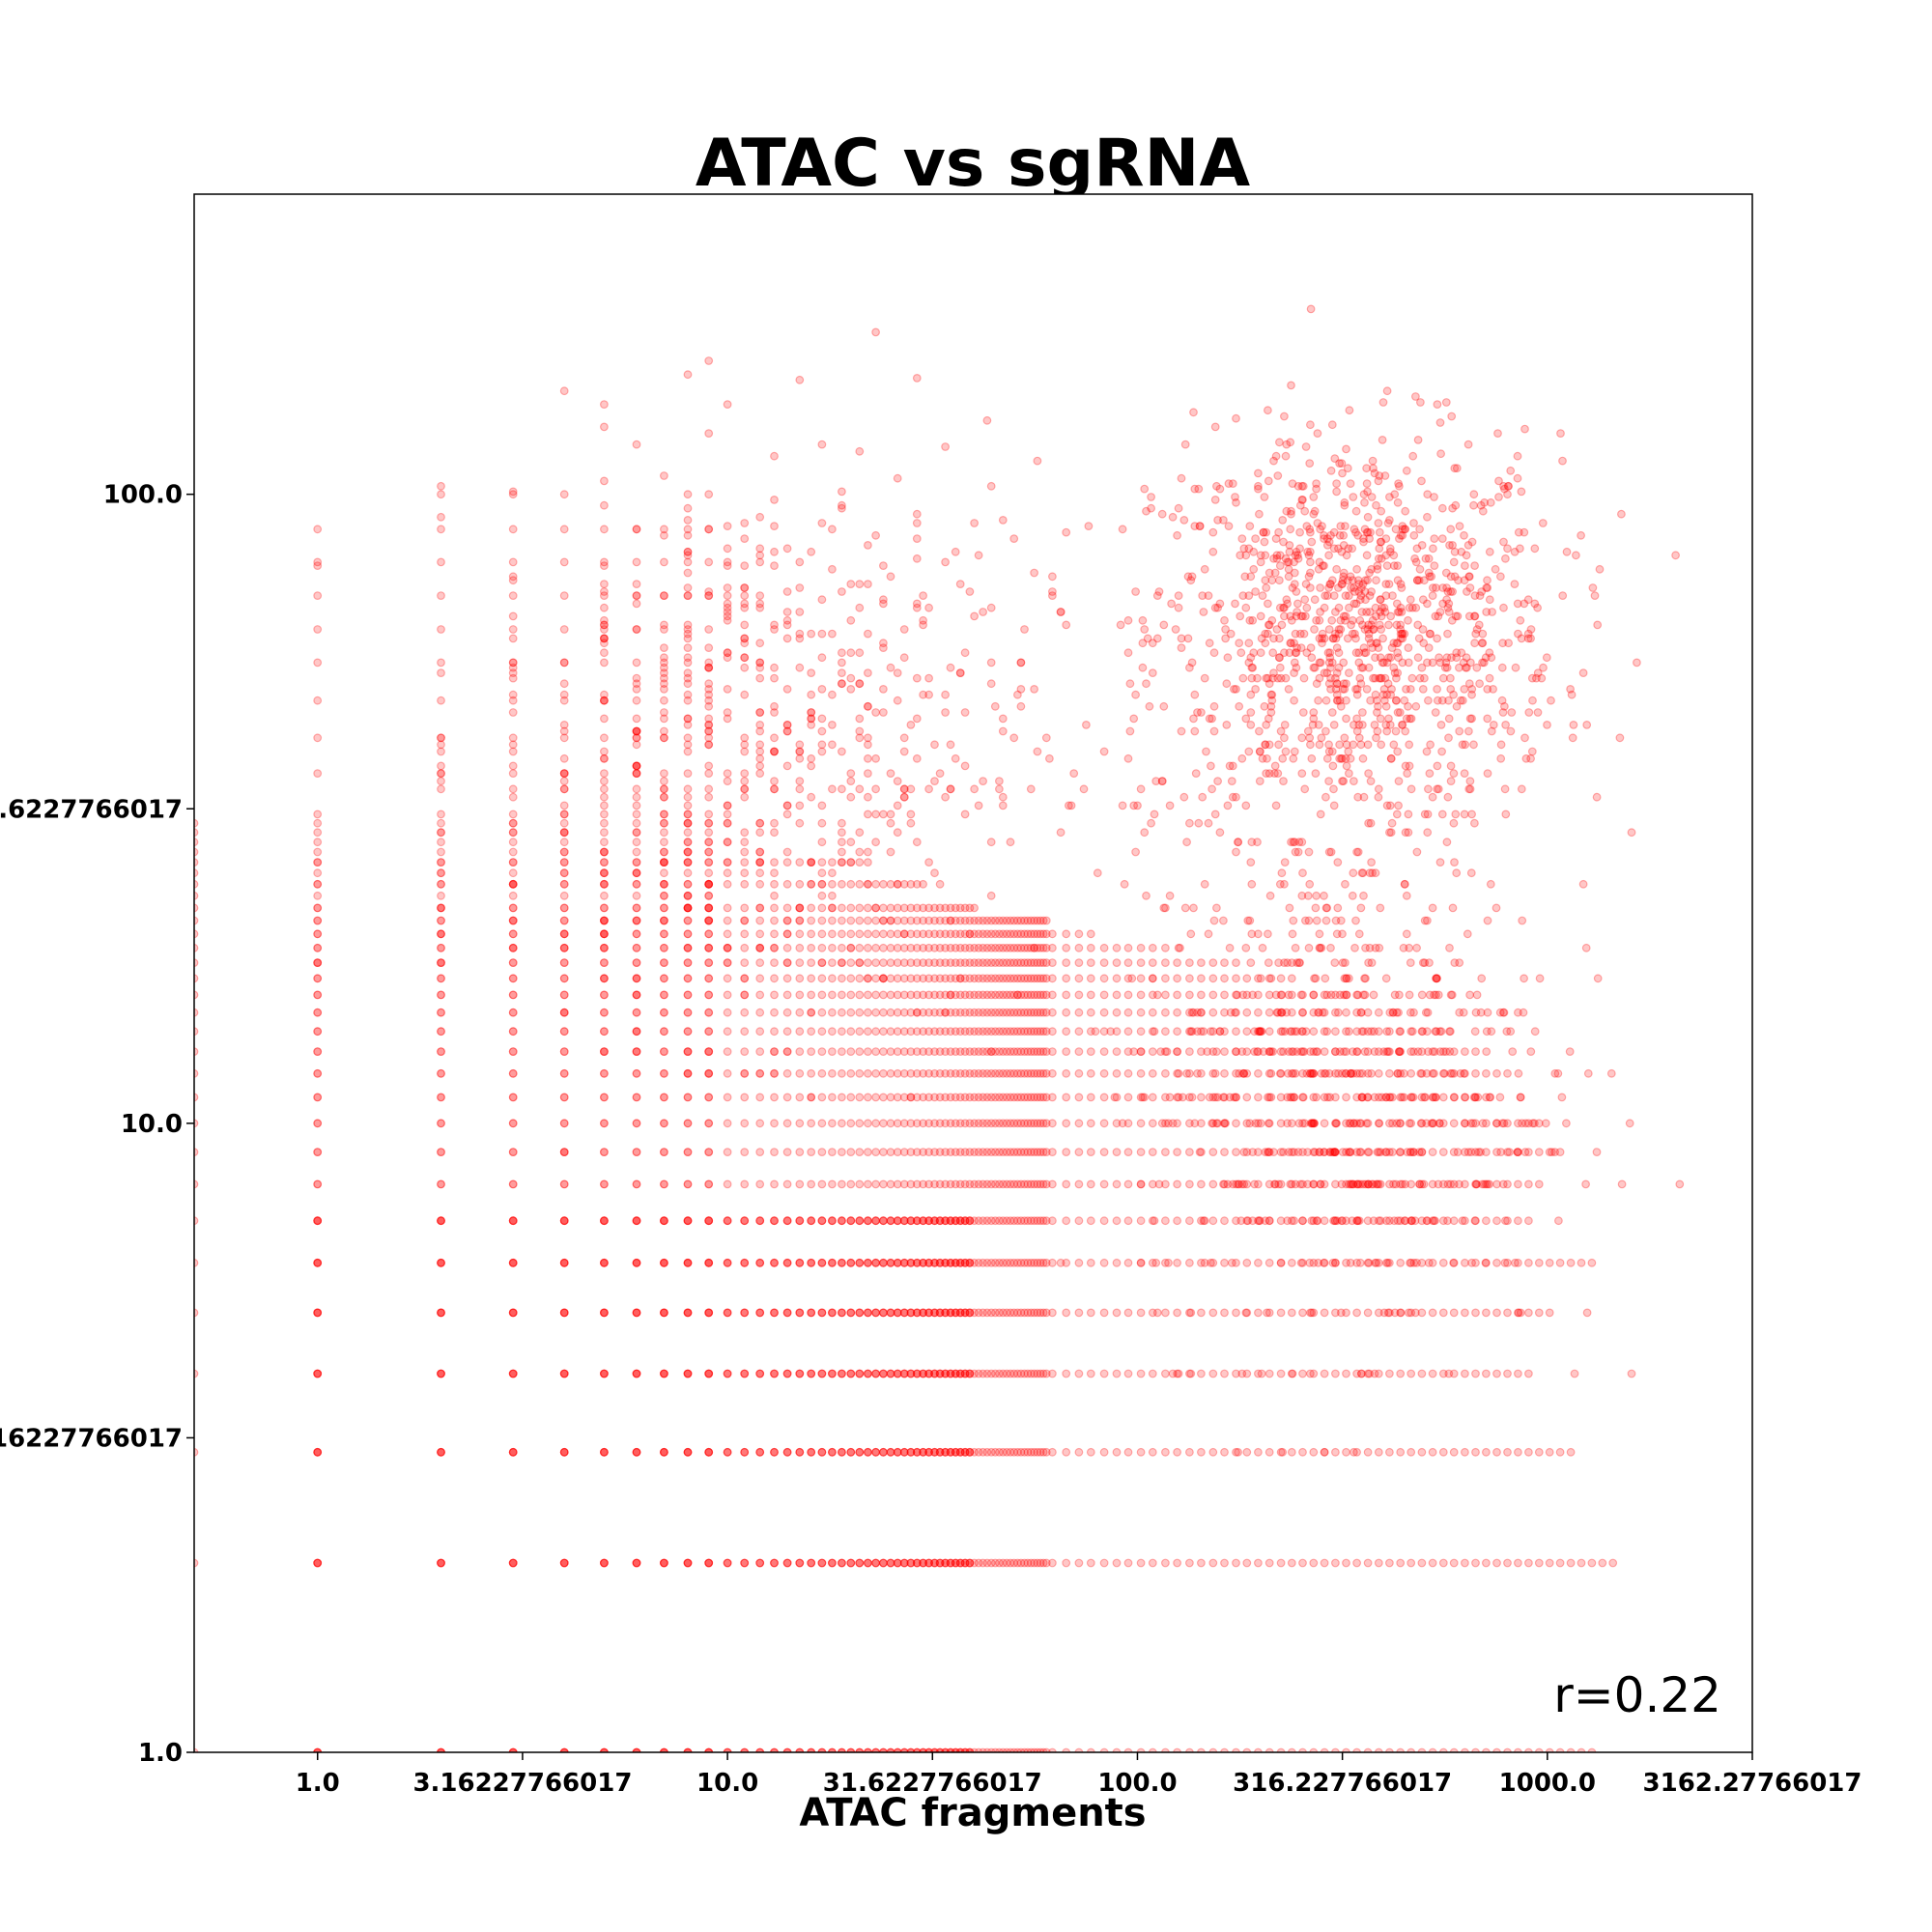 The width and height of the screenshot is (1932, 1932). What do you see at coordinates (727, 995) in the screenshot?
I see `data-point-2096` at bounding box center [727, 995].